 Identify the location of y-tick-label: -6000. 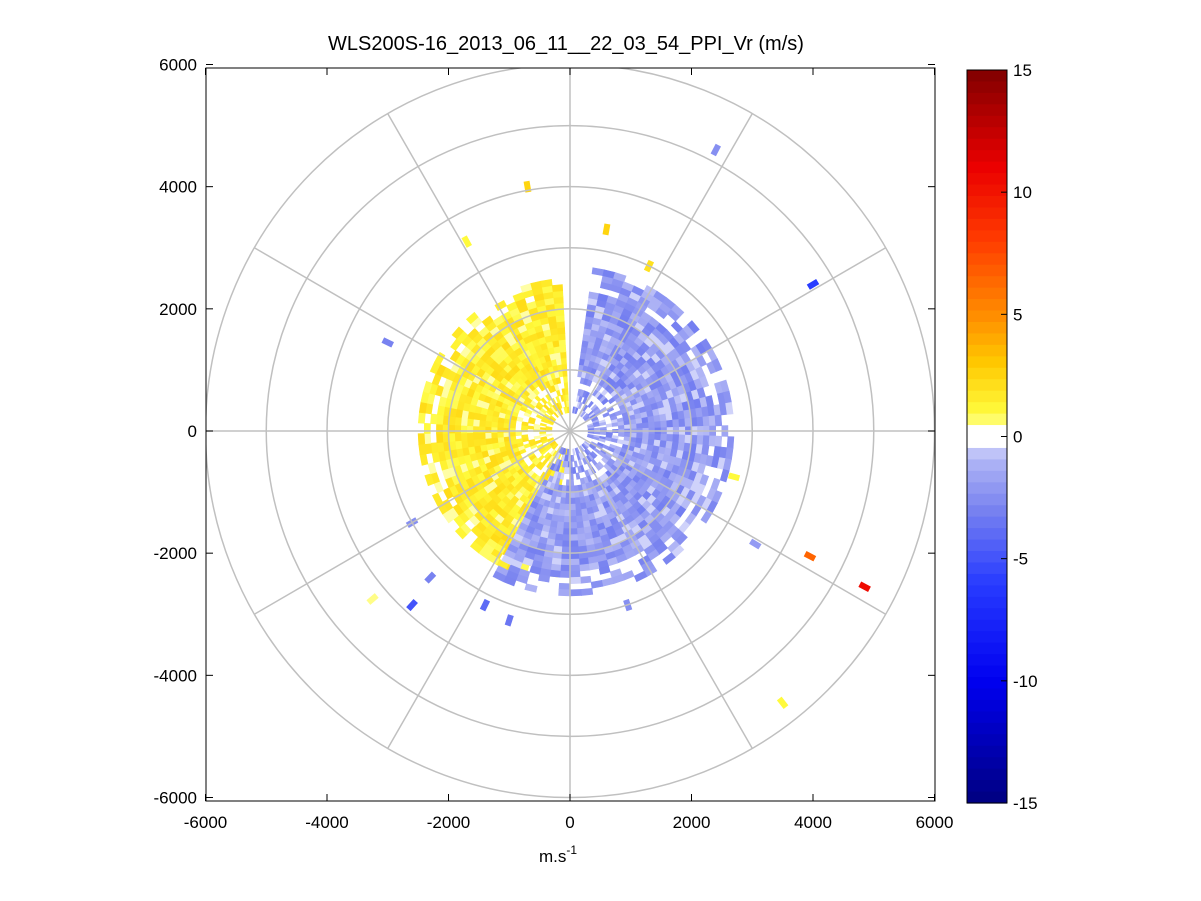
(175, 798).